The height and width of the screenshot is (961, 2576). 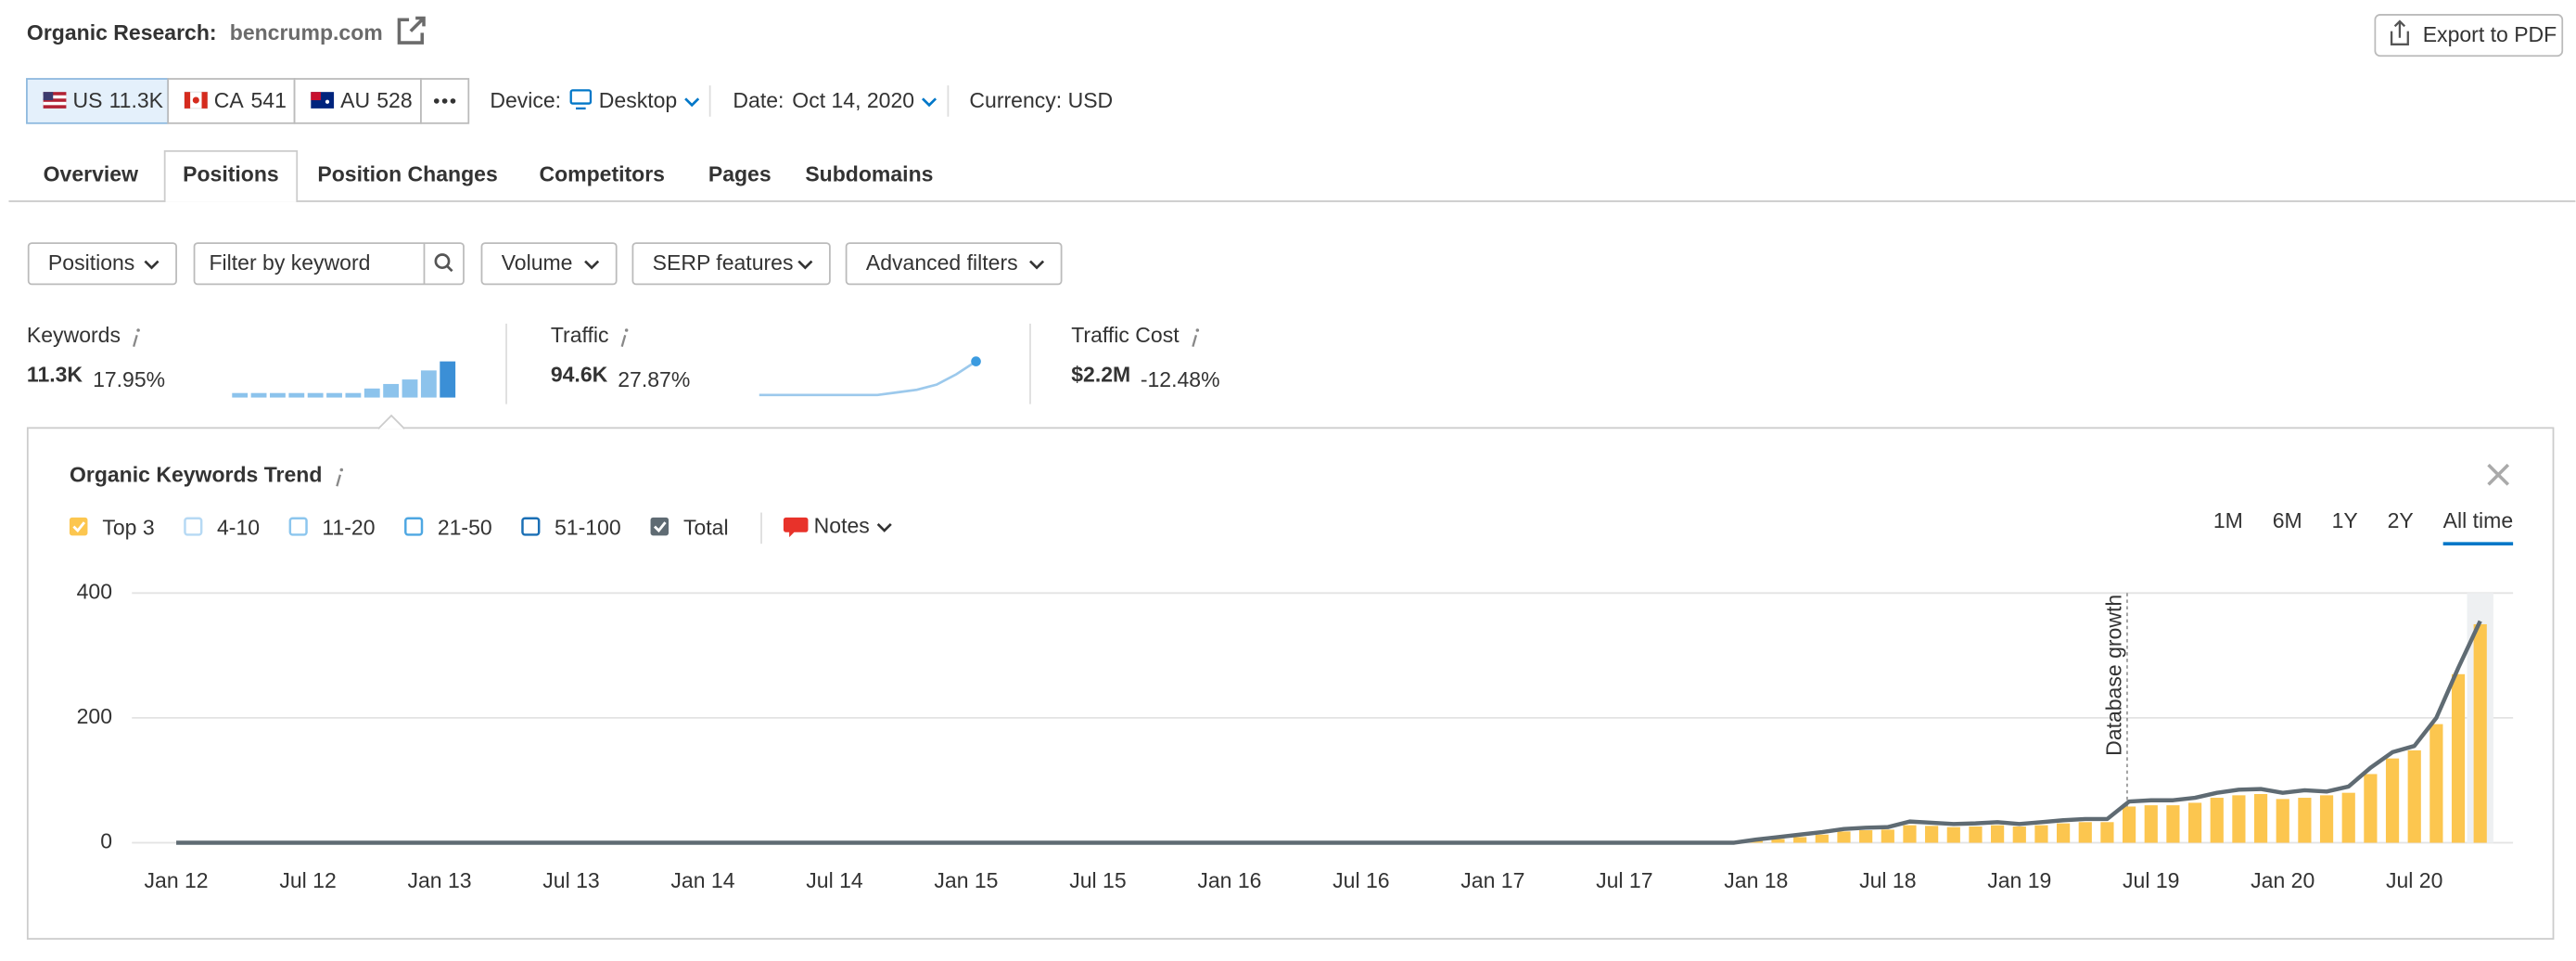 What do you see at coordinates (580, 335) in the screenshot?
I see `metric-label: Traffic` at bounding box center [580, 335].